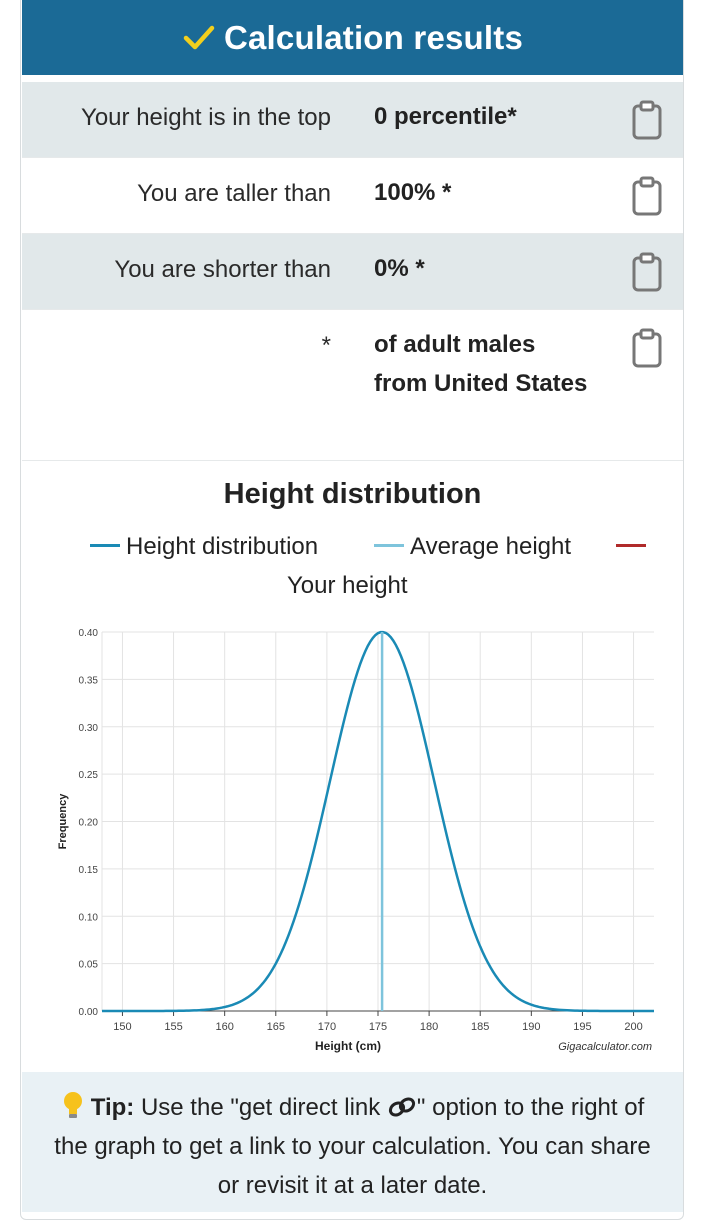 The image size is (705, 1220). I want to click on x-tick-label: 150, so click(122, 1027).